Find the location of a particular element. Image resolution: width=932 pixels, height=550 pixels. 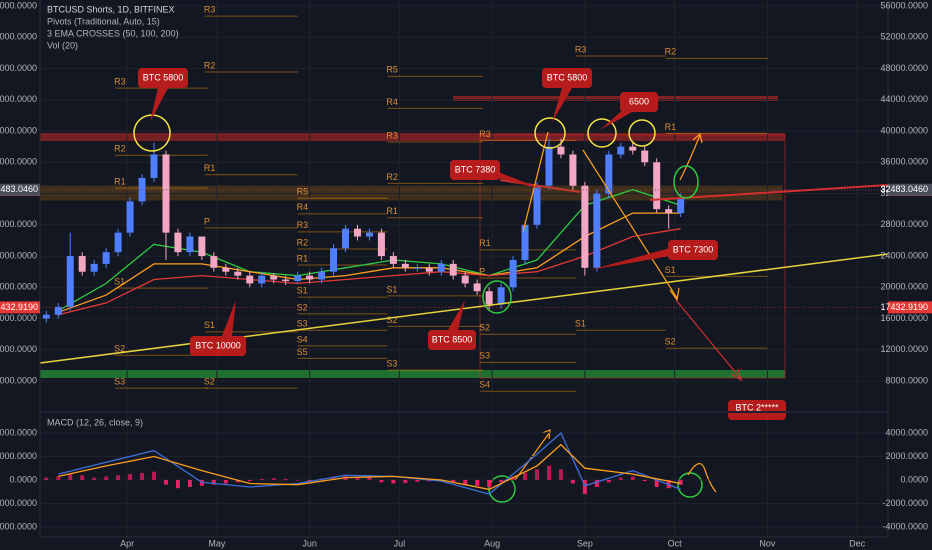

y-tick-label: 56000.0000 is located at coordinates (904, 5).